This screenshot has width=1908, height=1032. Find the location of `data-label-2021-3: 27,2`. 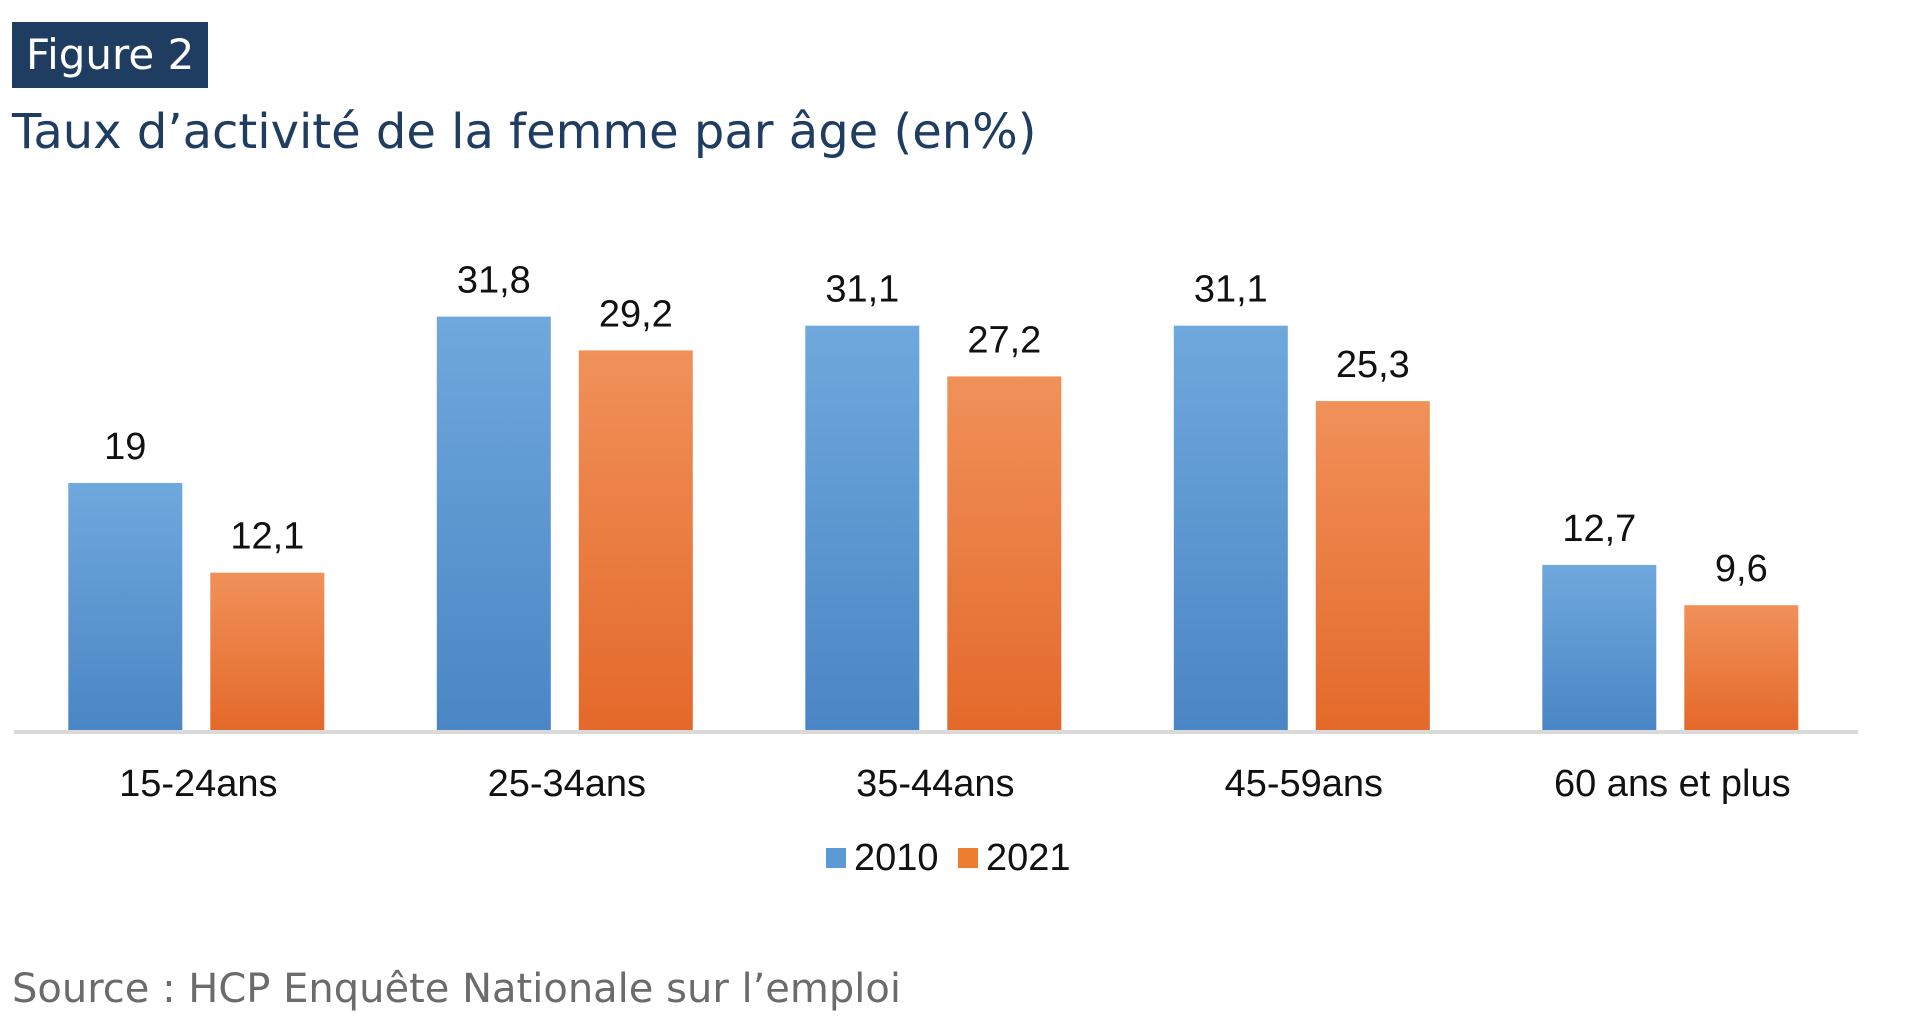

data-label-2021-3: 27,2 is located at coordinates (1004, 340).